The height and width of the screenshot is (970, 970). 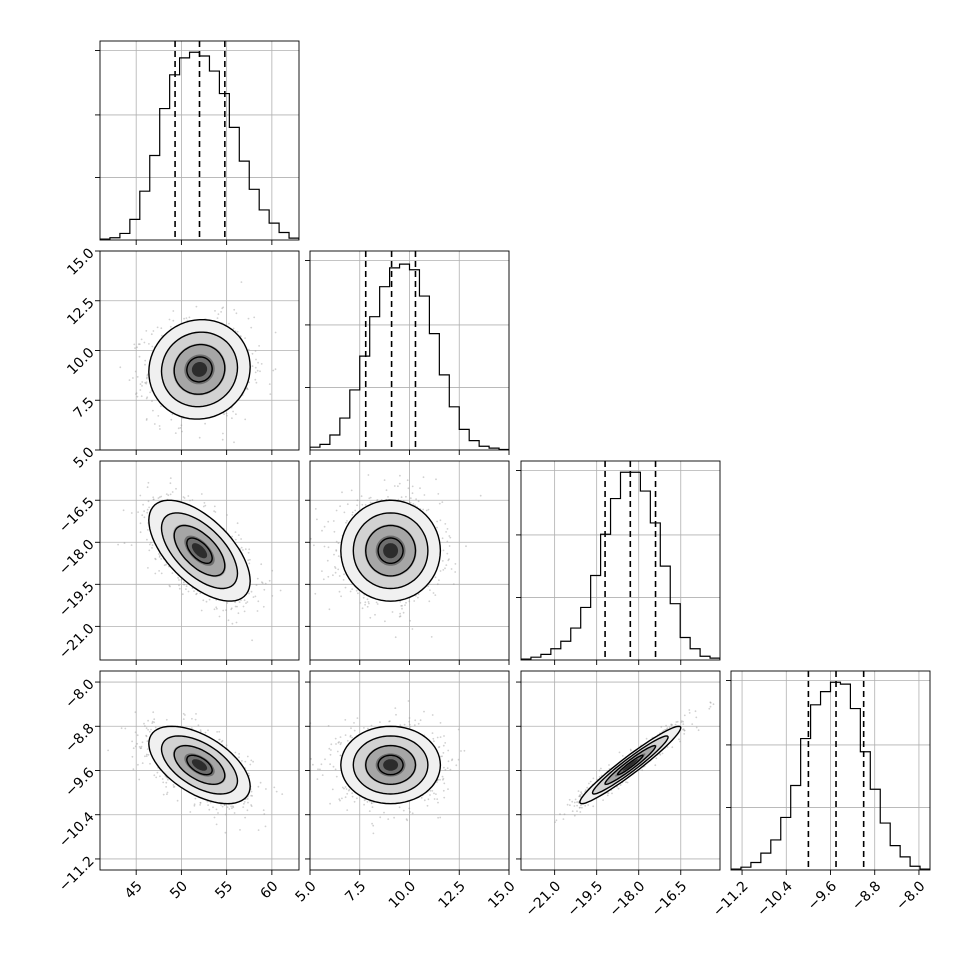 What do you see at coordinates (134, 890) in the screenshot?
I see `x-tick-label: 45` at bounding box center [134, 890].